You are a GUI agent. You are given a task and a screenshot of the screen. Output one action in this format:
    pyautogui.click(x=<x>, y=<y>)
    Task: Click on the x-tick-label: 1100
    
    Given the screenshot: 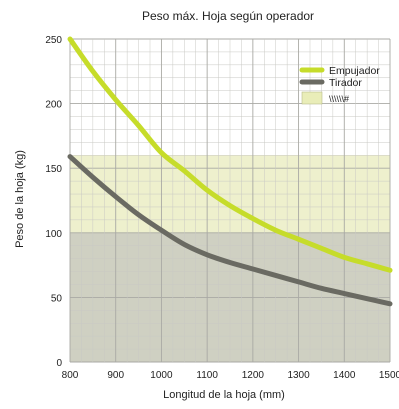 What is the action you would take?
    pyautogui.click(x=207, y=375)
    